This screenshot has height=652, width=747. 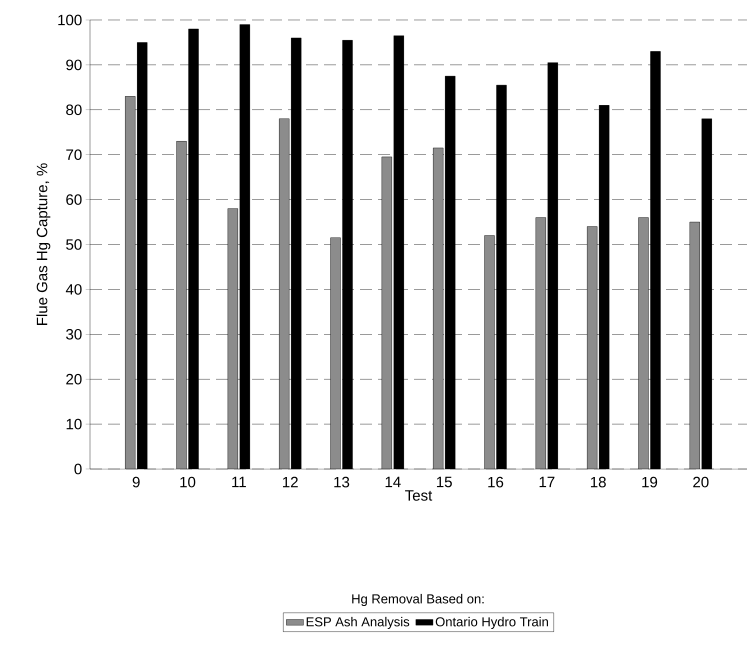 I want to click on y-tick-label: 60, so click(x=74, y=199).